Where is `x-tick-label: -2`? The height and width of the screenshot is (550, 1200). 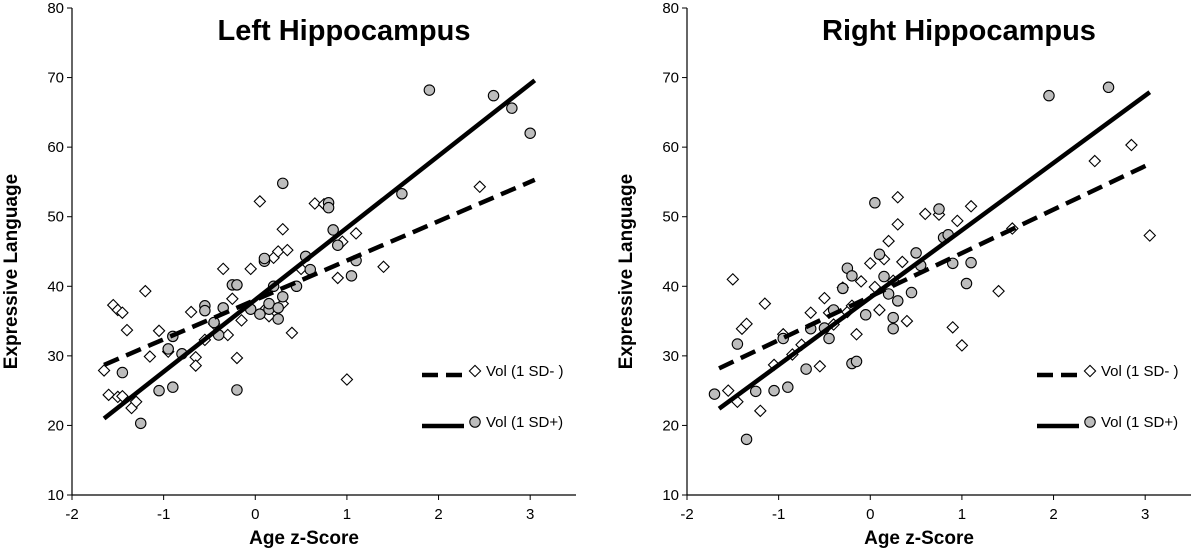
x-tick-label: -2 is located at coordinates (71, 514).